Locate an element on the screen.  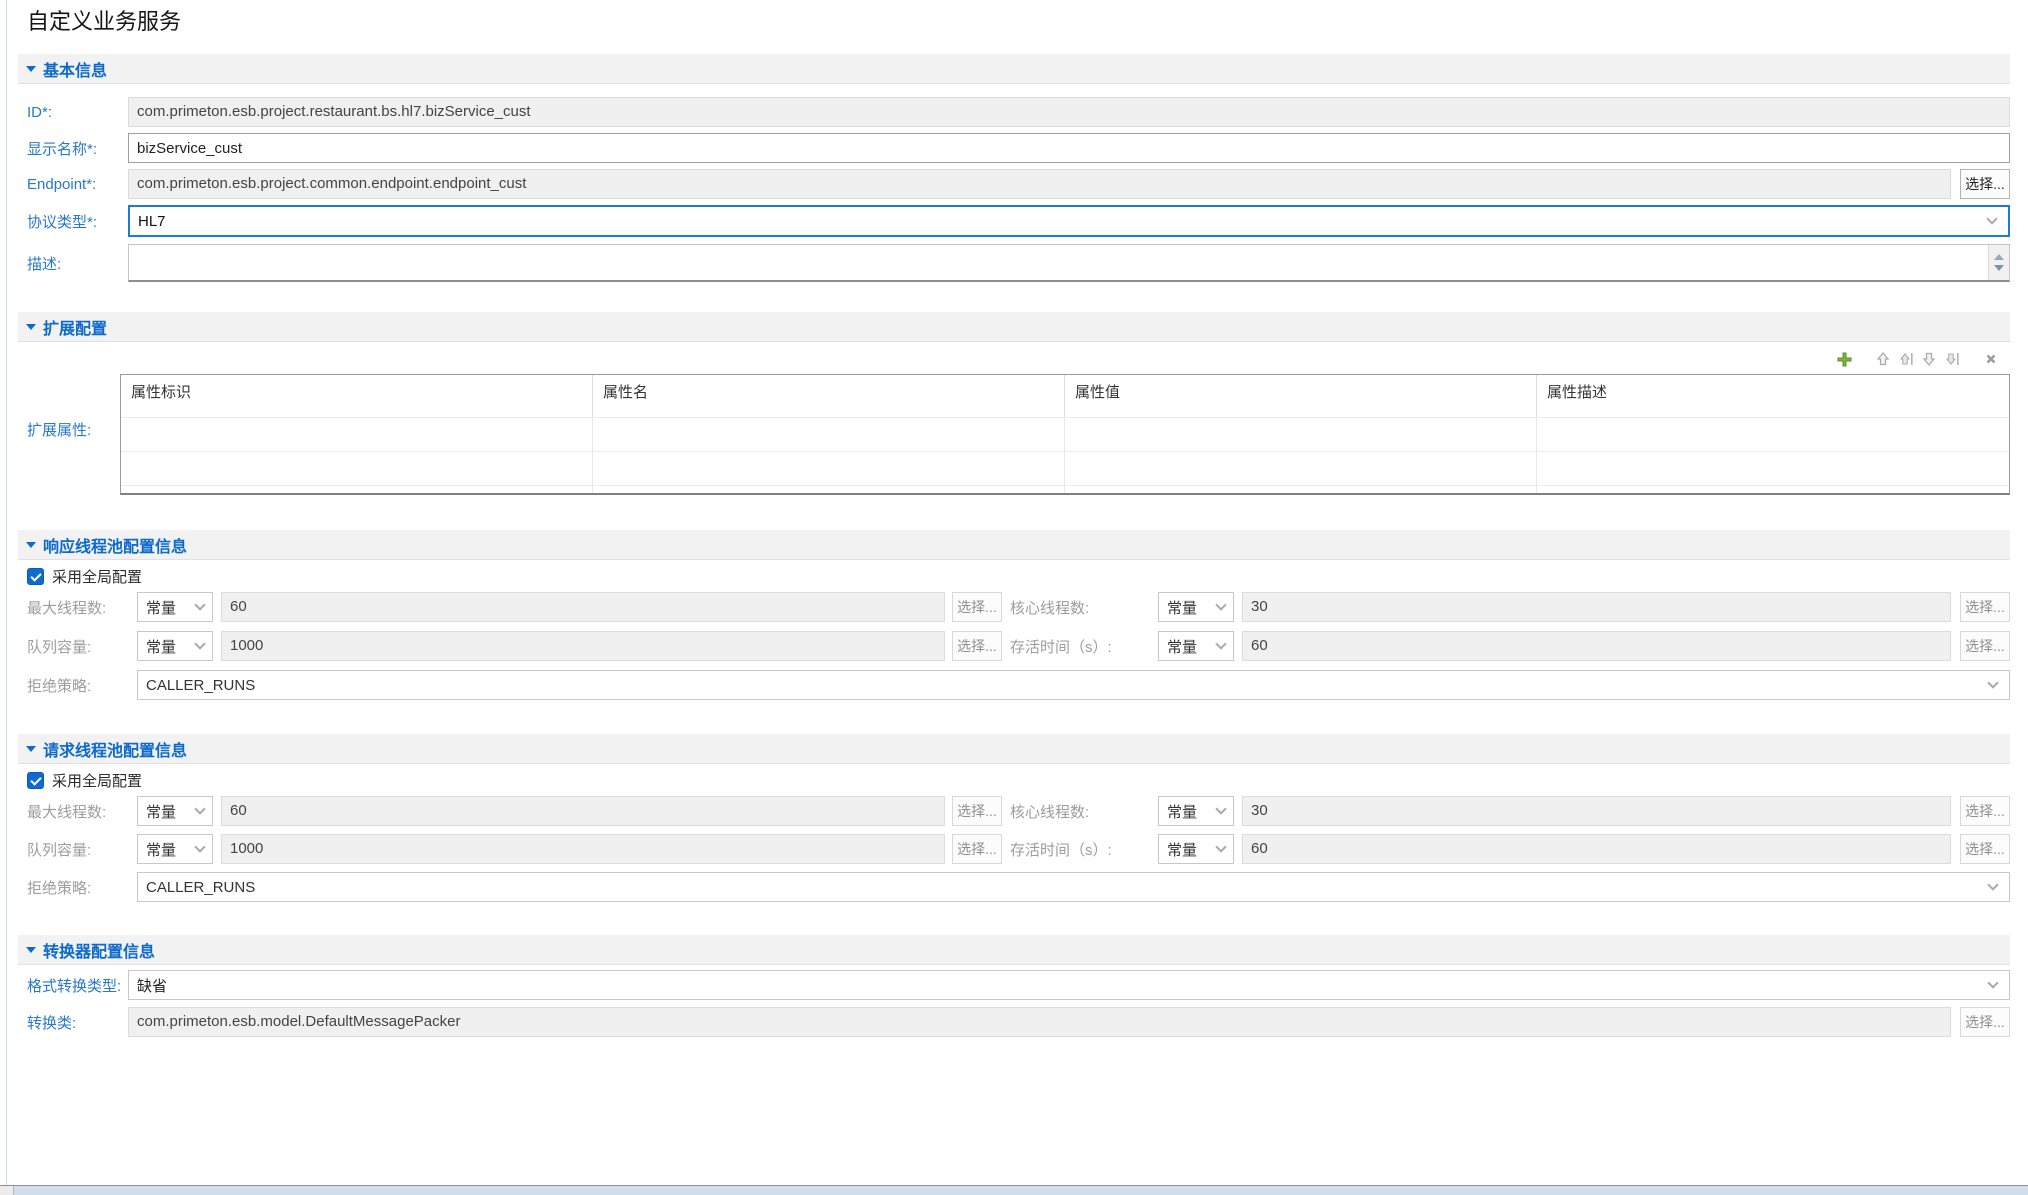
move-down-button is located at coordinates (1929, 359).